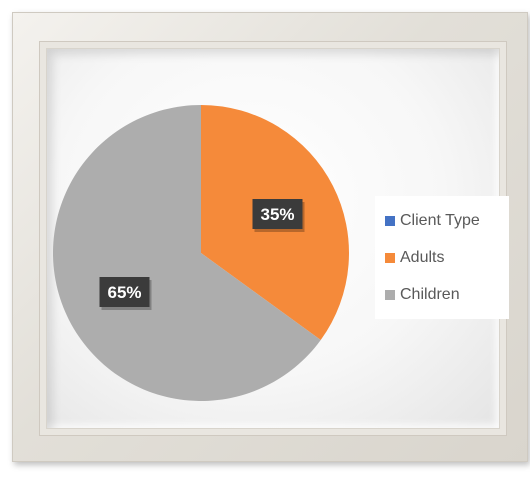 The width and height of the screenshot is (530, 487). Describe the element at coordinates (422, 257) in the screenshot. I see `legend-label-adults: Adults` at that location.